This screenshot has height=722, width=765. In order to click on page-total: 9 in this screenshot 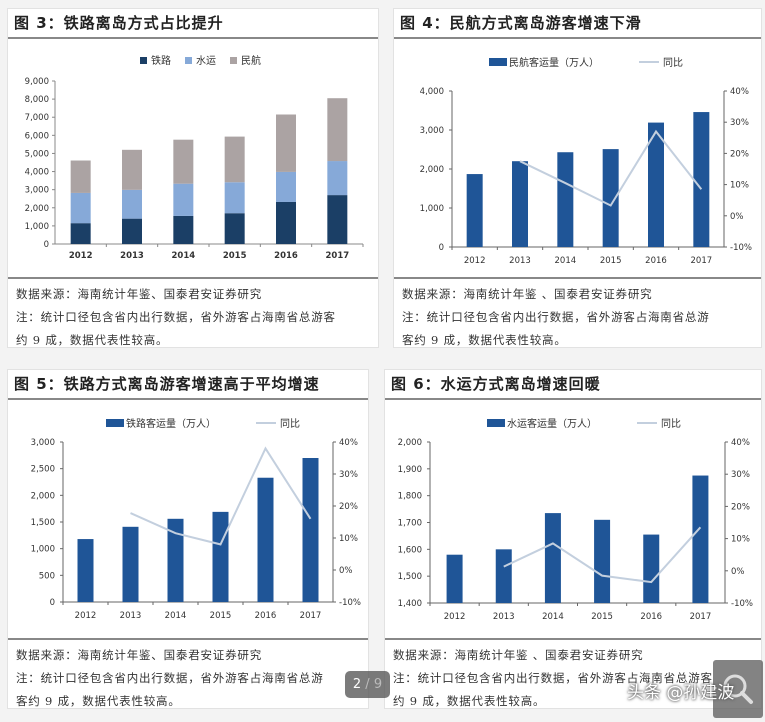, I will do `click(378, 684)`.